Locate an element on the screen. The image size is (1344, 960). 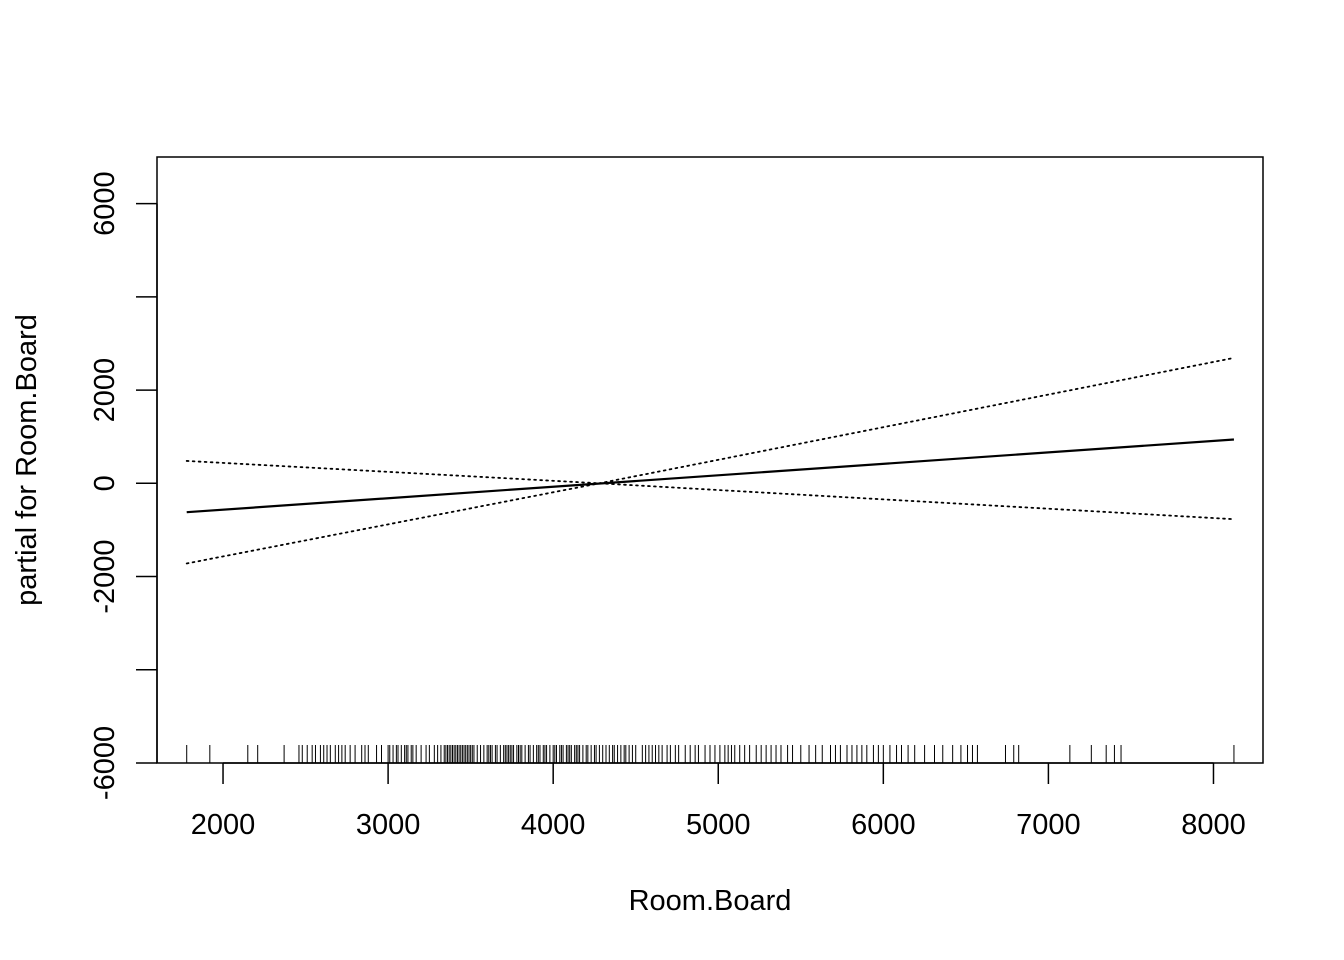
x-tick-label-5000: 5000 is located at coordinates (718, 825).